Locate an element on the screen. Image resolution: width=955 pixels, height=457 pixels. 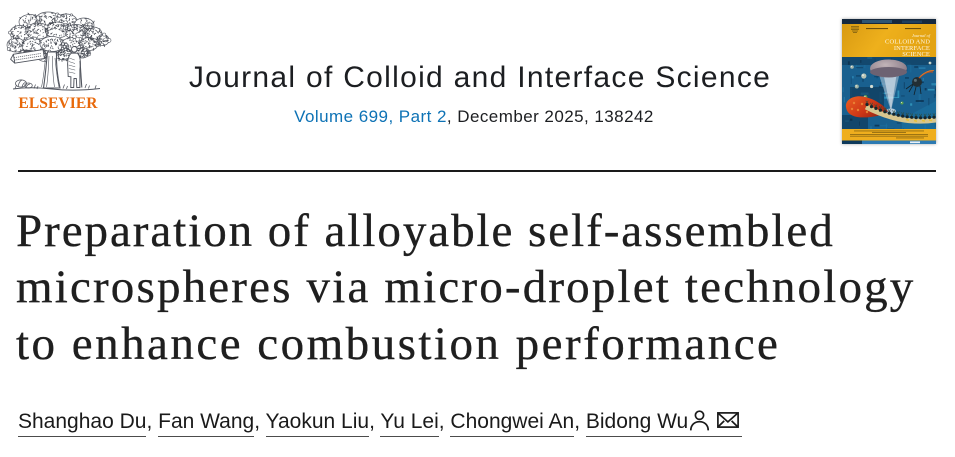
svg-text: COLLOID AND is located at coordinates (907, 42).